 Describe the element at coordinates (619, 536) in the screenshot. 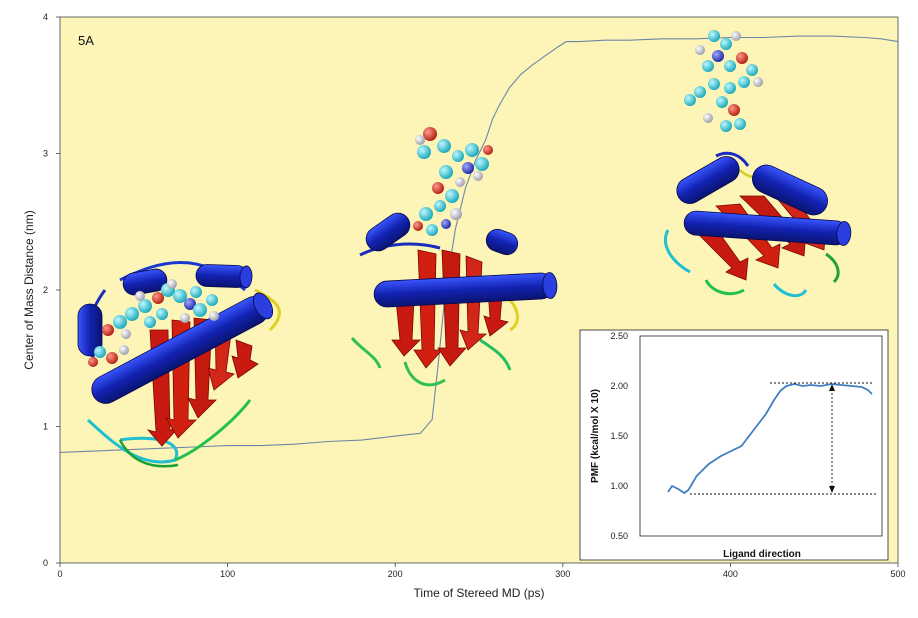

I see `inset-y-tick-label: 0.50` at that location.